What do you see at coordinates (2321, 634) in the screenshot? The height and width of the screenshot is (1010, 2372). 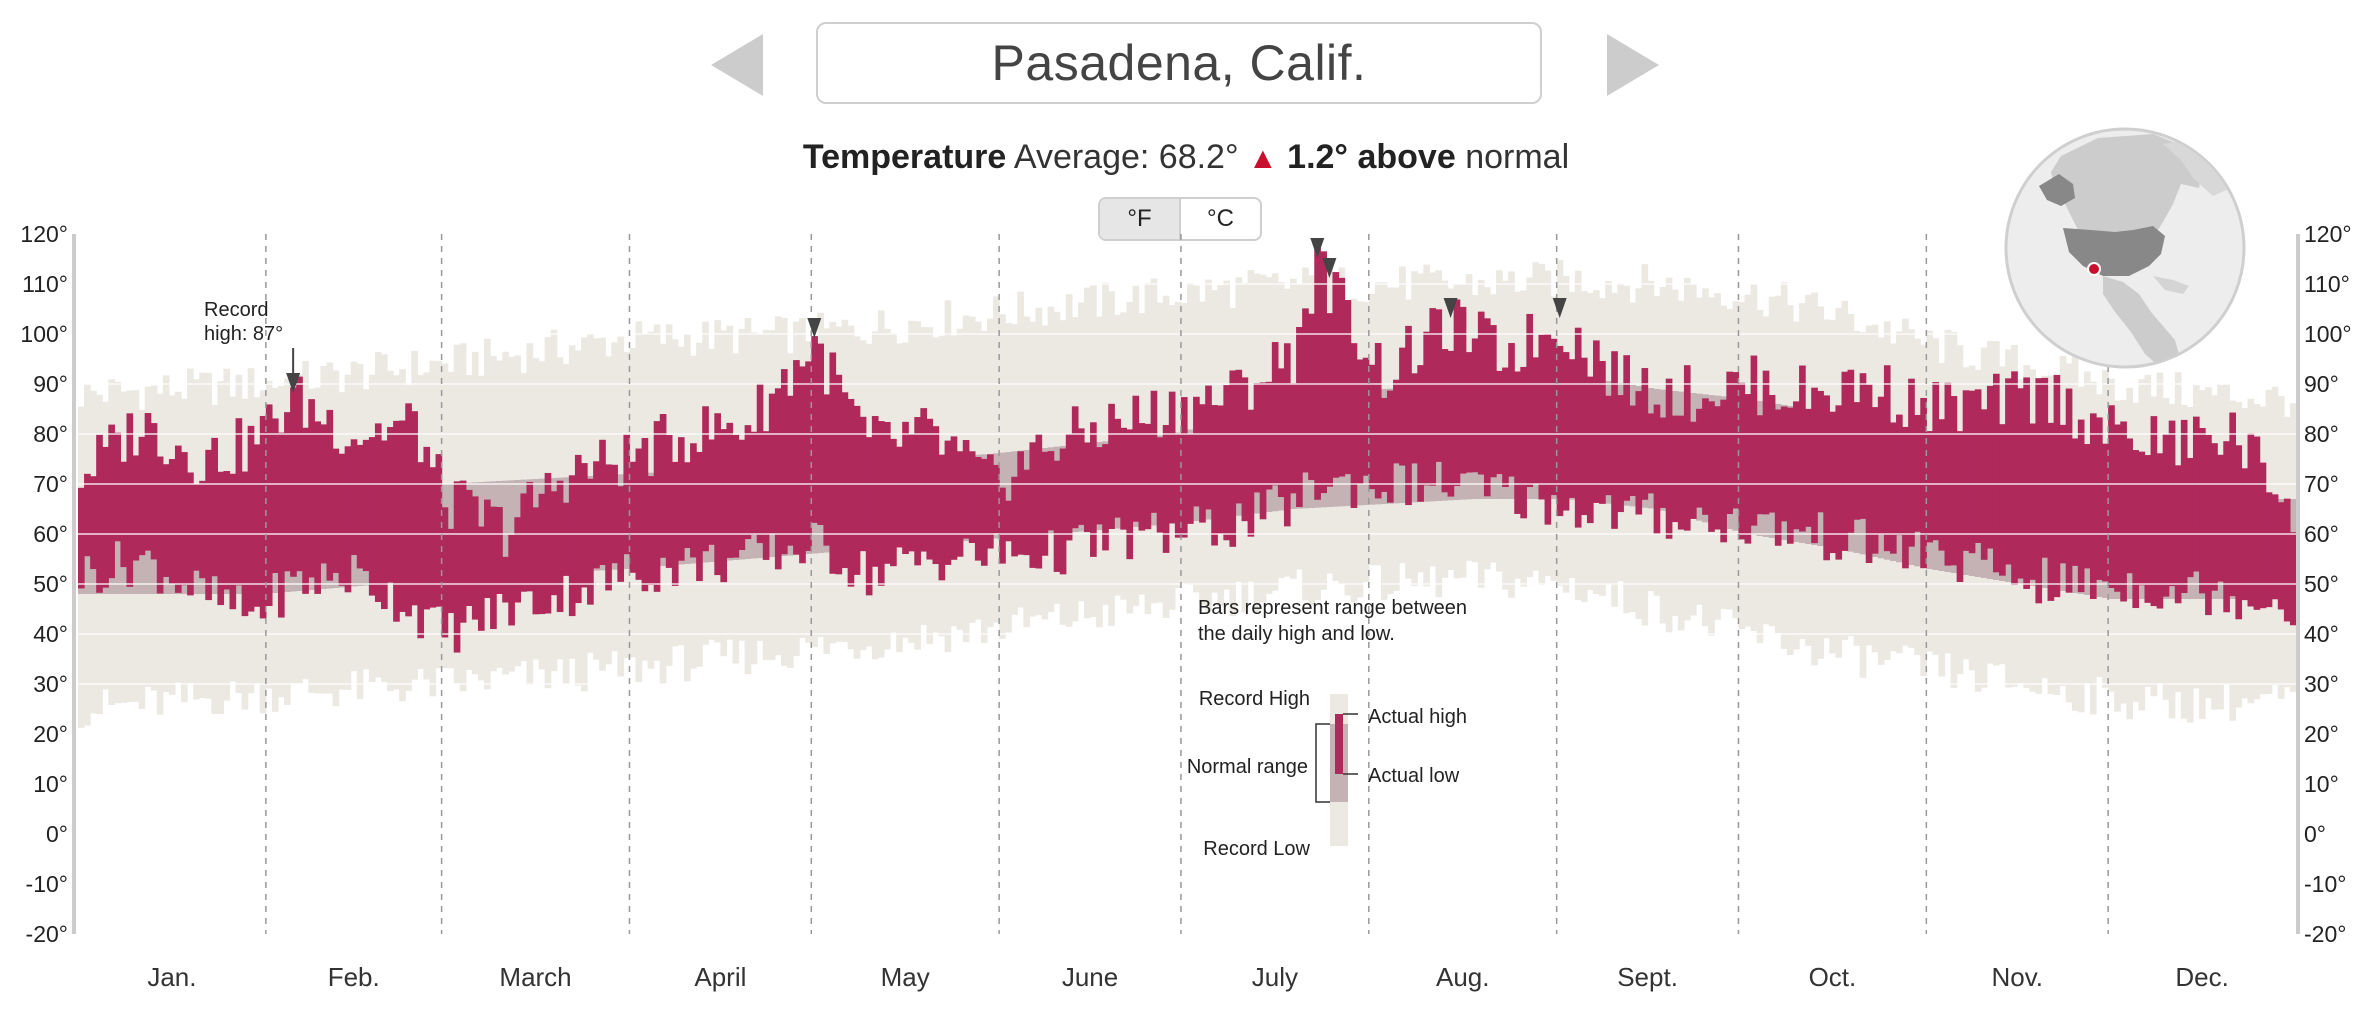 I see `y-tick-label-right: 40°` at bounding box center [2321, 634].